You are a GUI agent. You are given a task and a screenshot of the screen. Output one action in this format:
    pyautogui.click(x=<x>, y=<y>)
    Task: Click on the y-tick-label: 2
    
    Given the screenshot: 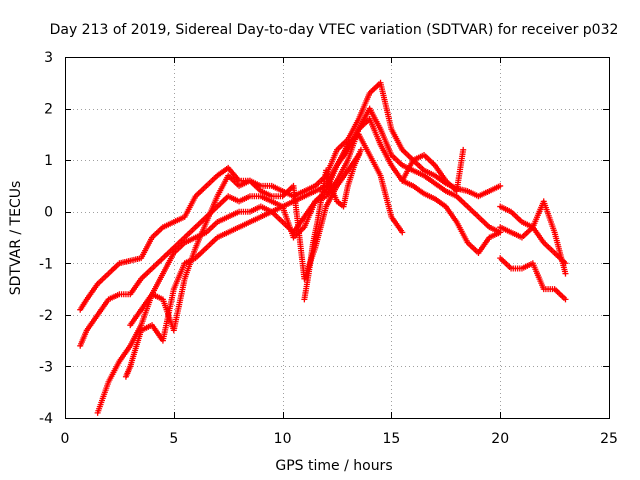 What is the action you would take?
    pyautogui.click(x=48, y=110)
    